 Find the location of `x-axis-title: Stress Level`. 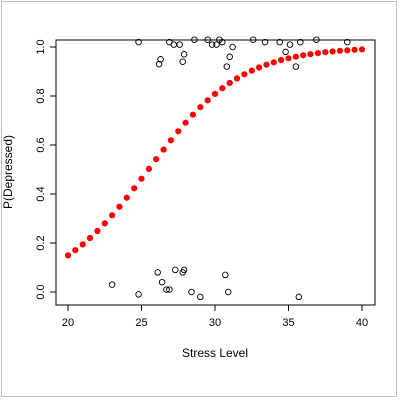

x-axis-title: Stress Level is located at coordinates (215, 353).